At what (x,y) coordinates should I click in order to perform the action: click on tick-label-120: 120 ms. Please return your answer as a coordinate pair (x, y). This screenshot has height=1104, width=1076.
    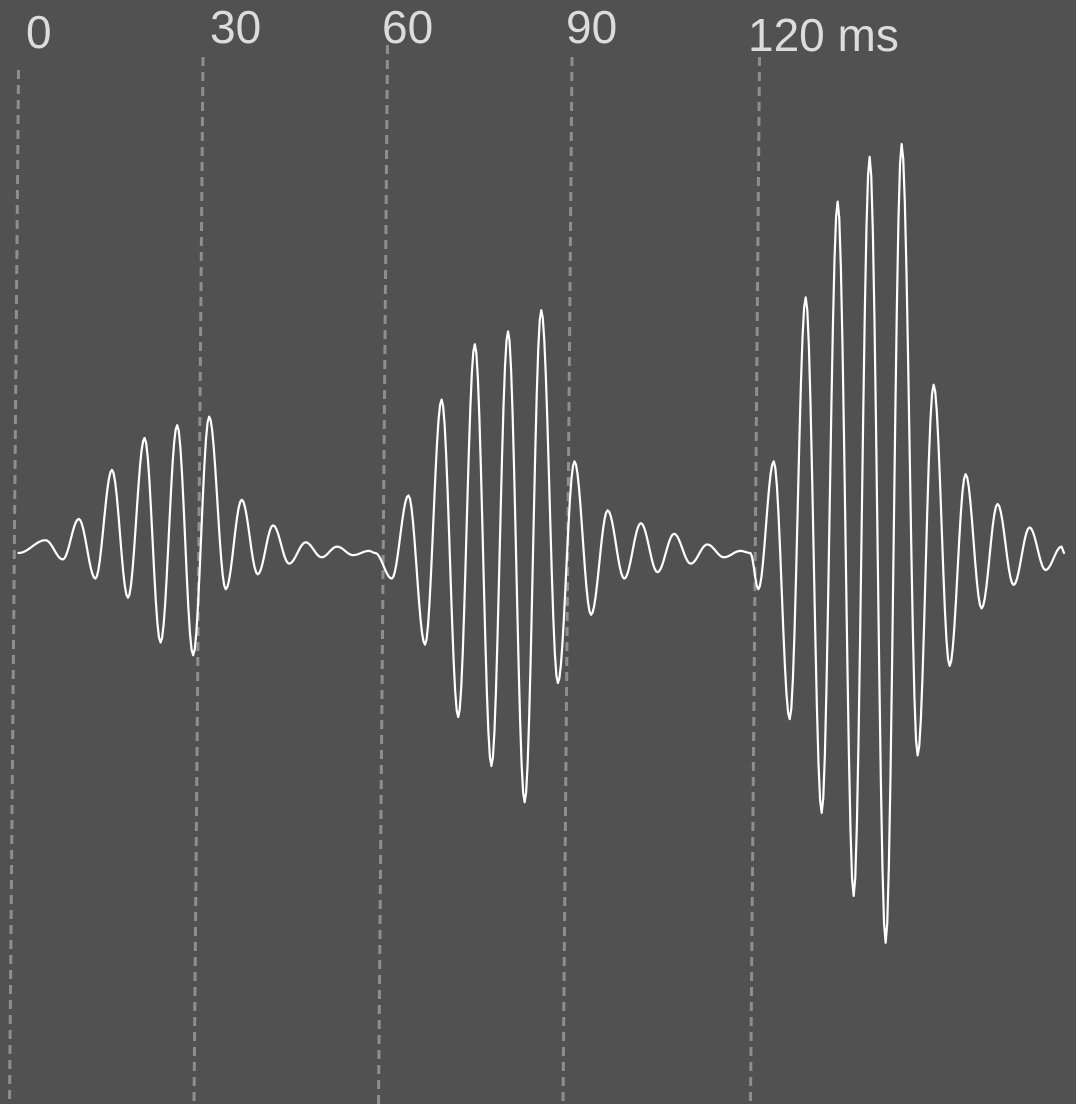
    Looking at the image, I should click on (823, 35).